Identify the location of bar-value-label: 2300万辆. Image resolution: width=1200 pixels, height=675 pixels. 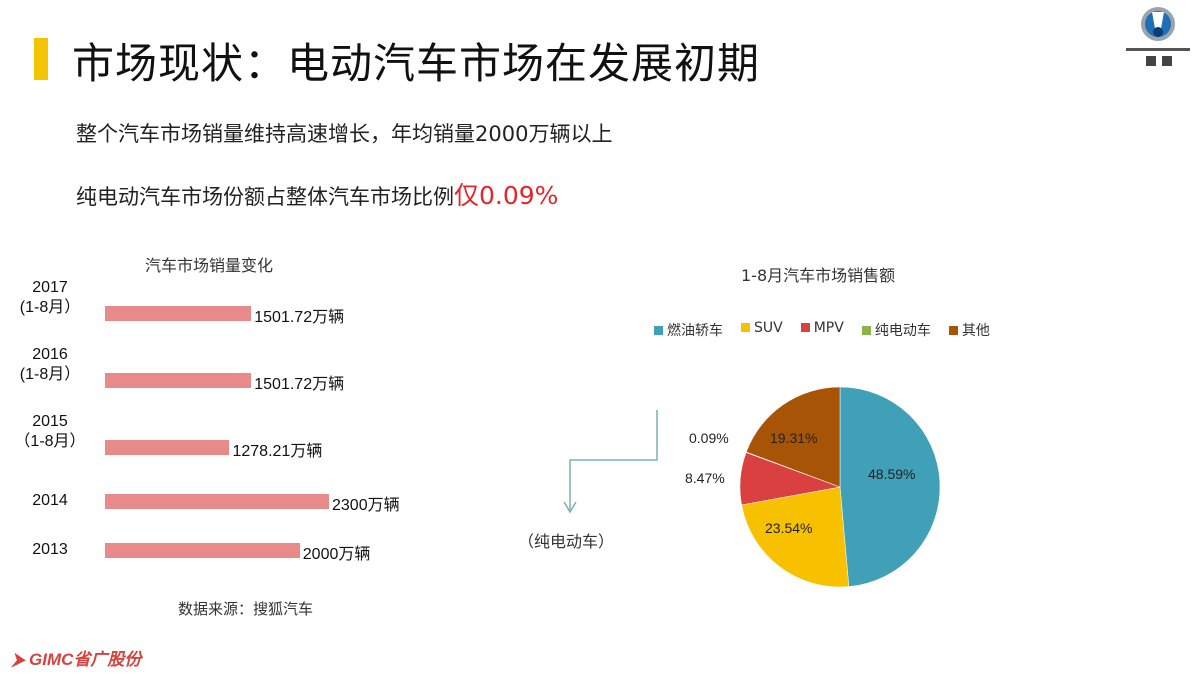
(366, 505).